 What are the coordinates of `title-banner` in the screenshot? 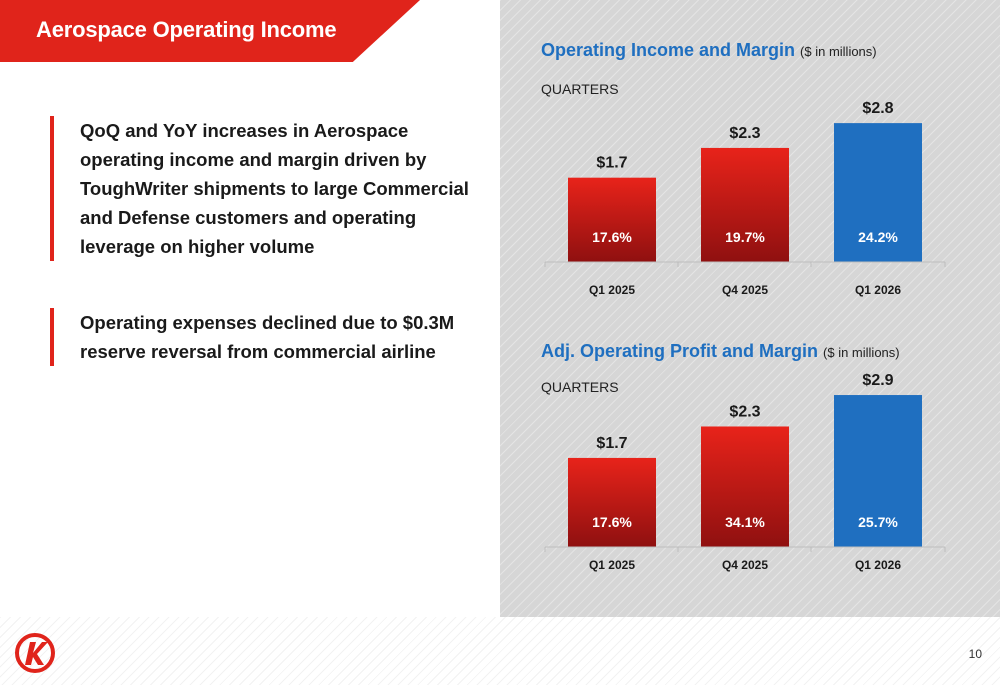 It's located at (210, 31).